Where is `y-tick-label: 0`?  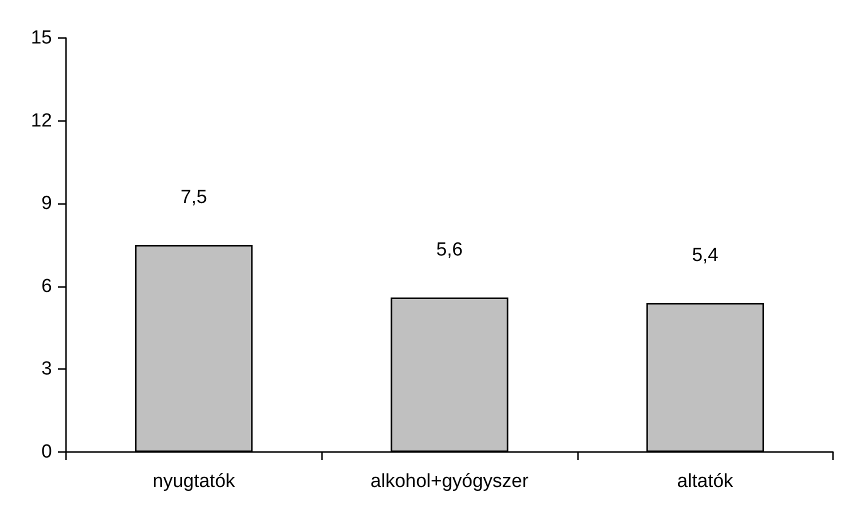
y-tick-label: 0 is located at coordinates (46, 452).